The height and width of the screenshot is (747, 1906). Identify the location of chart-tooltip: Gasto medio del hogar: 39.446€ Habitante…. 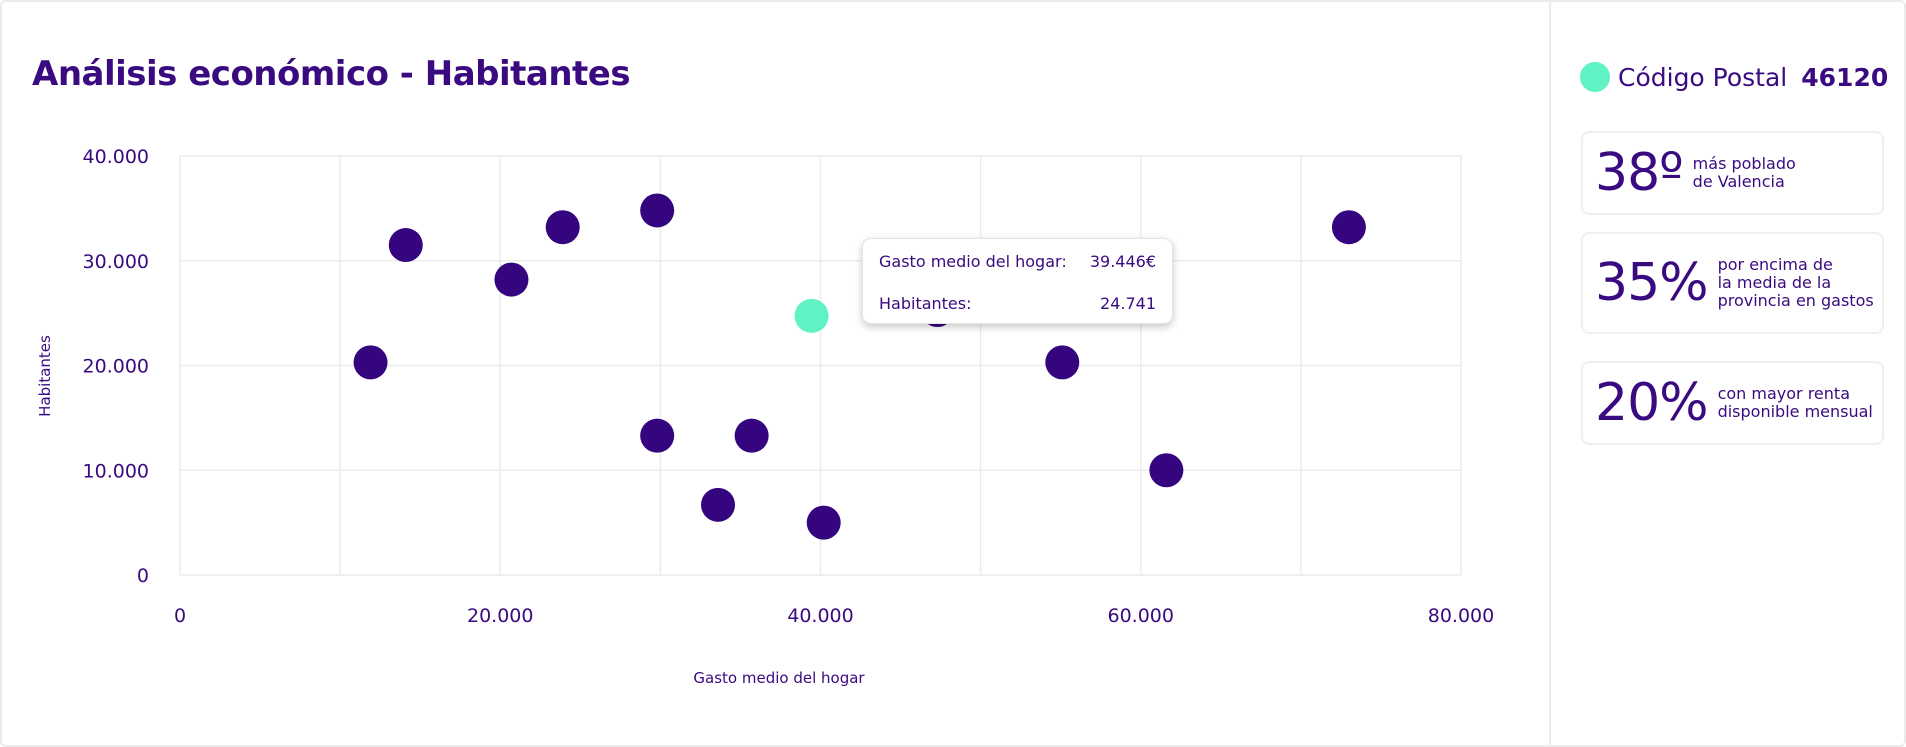
(1017, 281).